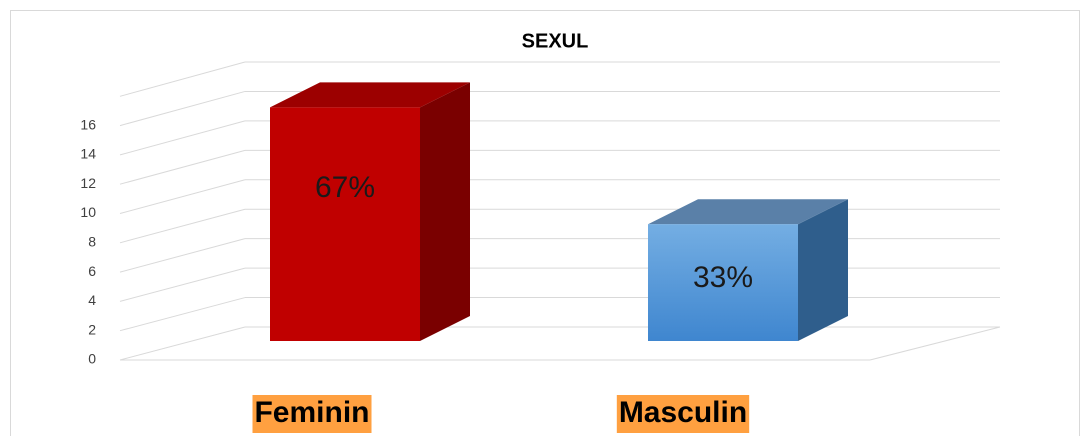 The width and height of the screenshot is (1090, 441). Describe the element at coordinates (88, 154) in the screenshot. I see `y-tick-label: 14` at that location.